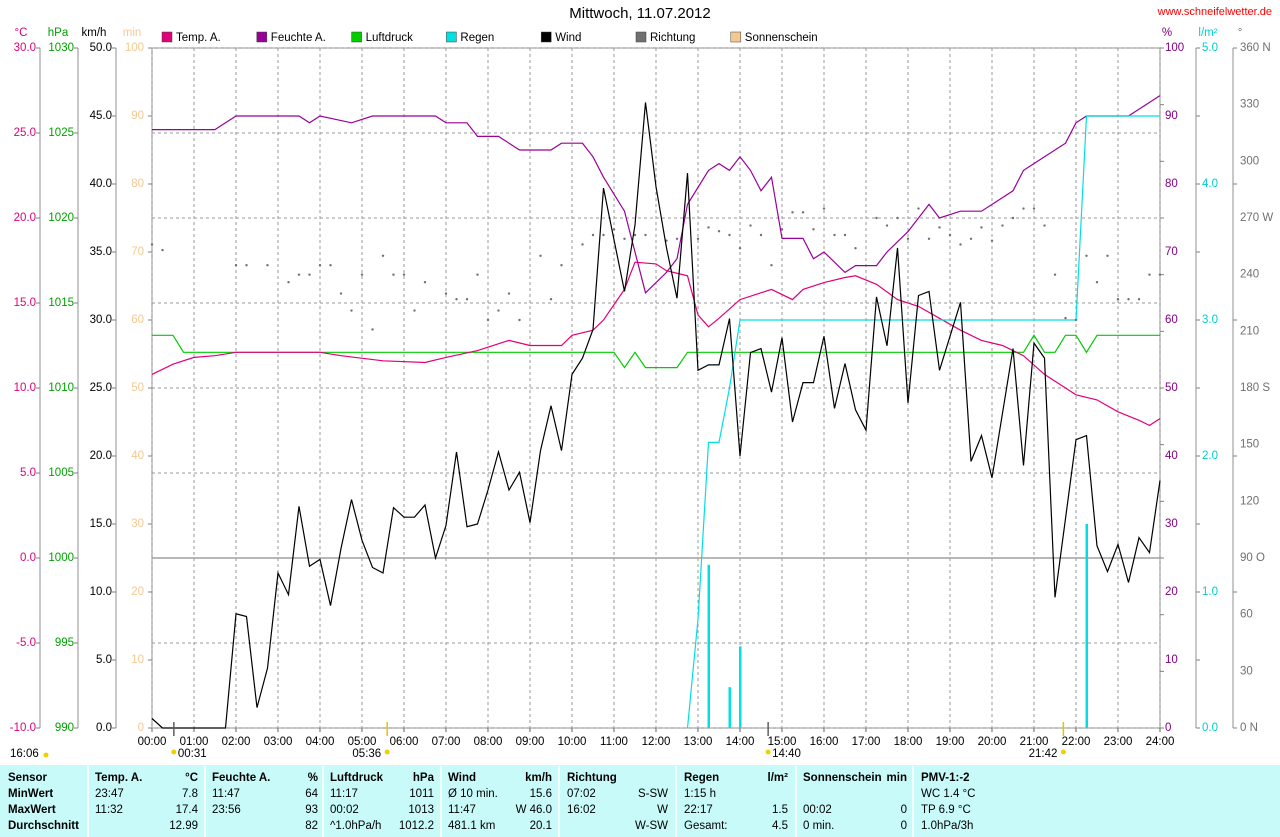 This screenshot has width=1280, height=837. I want to click on table-cell: 1011, so click(421, 794).